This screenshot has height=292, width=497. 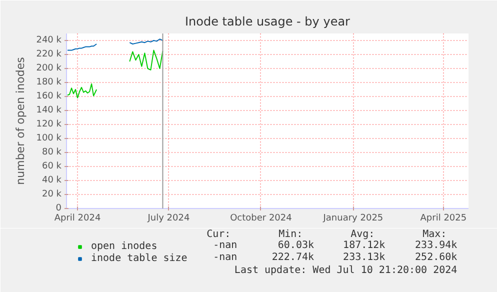 What do you see at coordinates (49, 139) in the screenshot?
I see `y-tick-label: 100 k` at bounding box center [49, 139].